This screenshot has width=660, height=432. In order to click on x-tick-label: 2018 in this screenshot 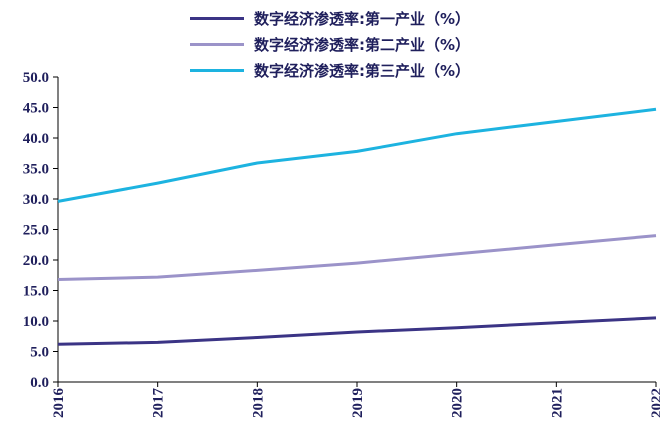, I will do `click(258, 403)`.